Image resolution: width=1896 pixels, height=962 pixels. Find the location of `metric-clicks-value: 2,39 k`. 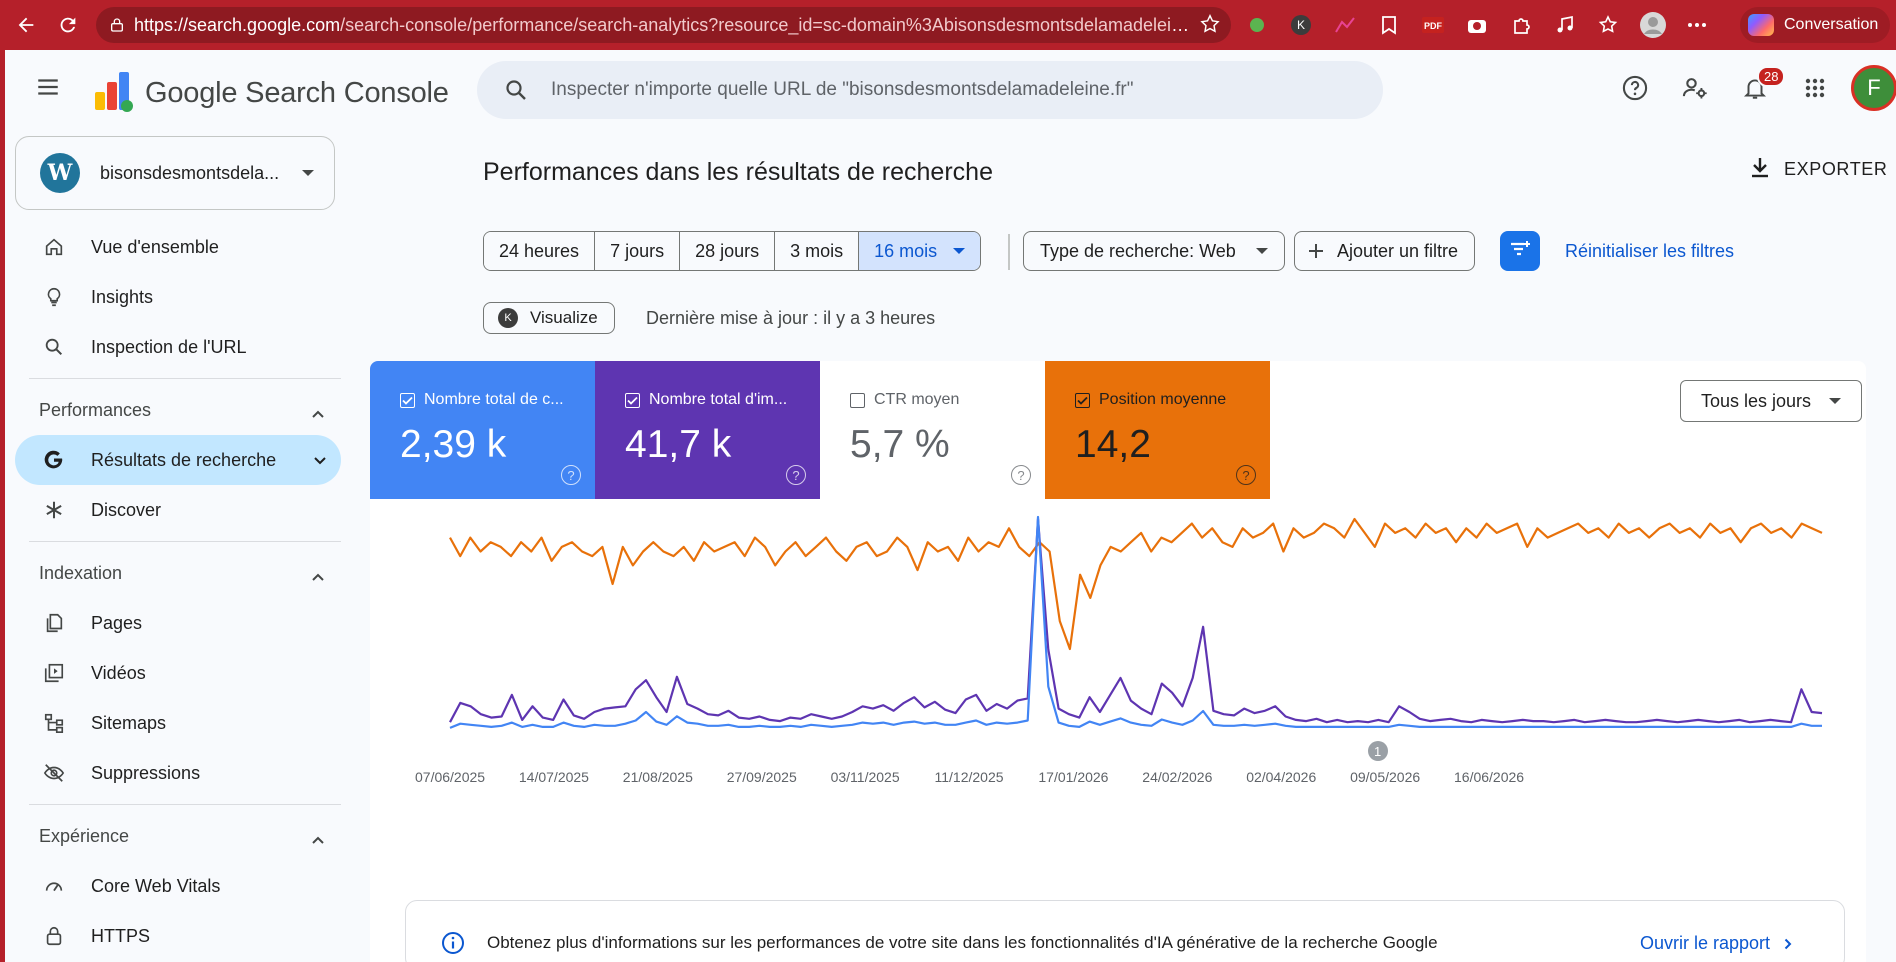

metric-clicks-value: 2,39 k is located at coordinates (453, 444).